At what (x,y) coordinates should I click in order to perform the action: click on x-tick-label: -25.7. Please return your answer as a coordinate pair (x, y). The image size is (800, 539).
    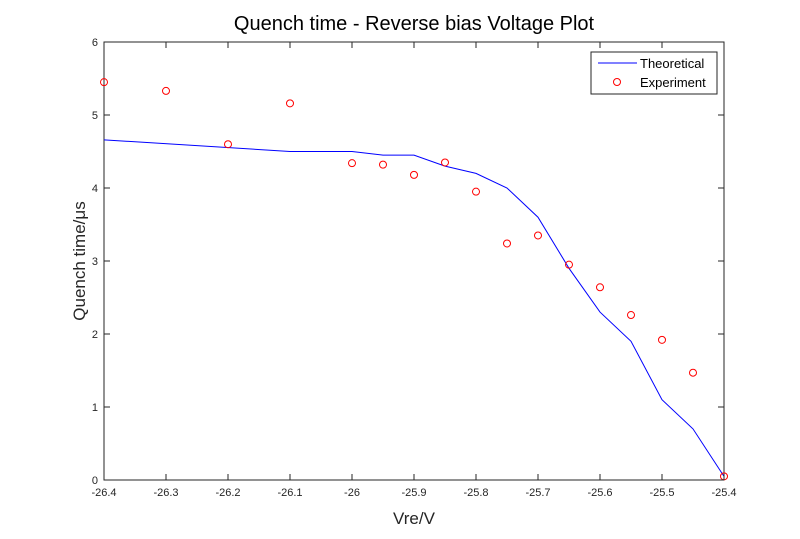
    Looking at the image, I should click on (537, 493).